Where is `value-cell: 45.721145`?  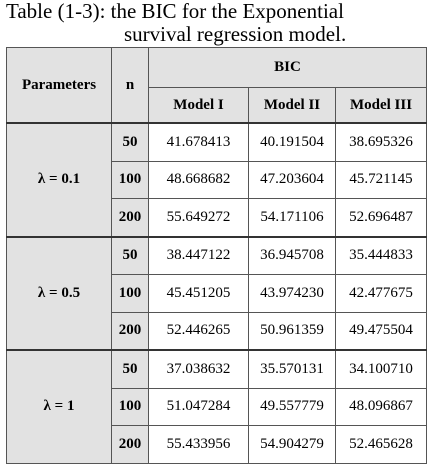 value-cell: 45.721145 is located at coordinates (381, 179).